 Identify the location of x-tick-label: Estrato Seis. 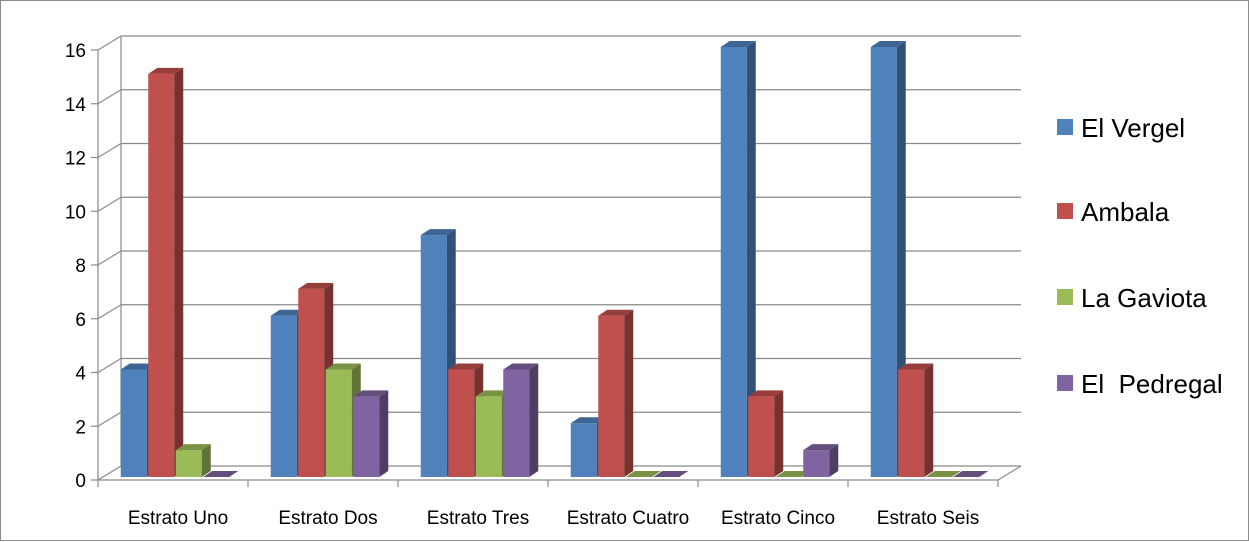
(928, 518).